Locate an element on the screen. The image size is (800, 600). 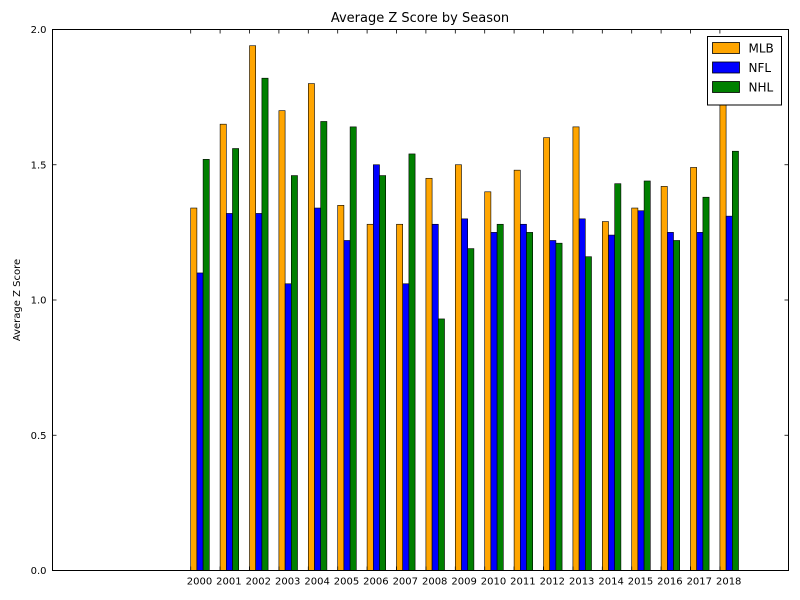
bar-mlb-2008 is located at coordinates (429, 374).